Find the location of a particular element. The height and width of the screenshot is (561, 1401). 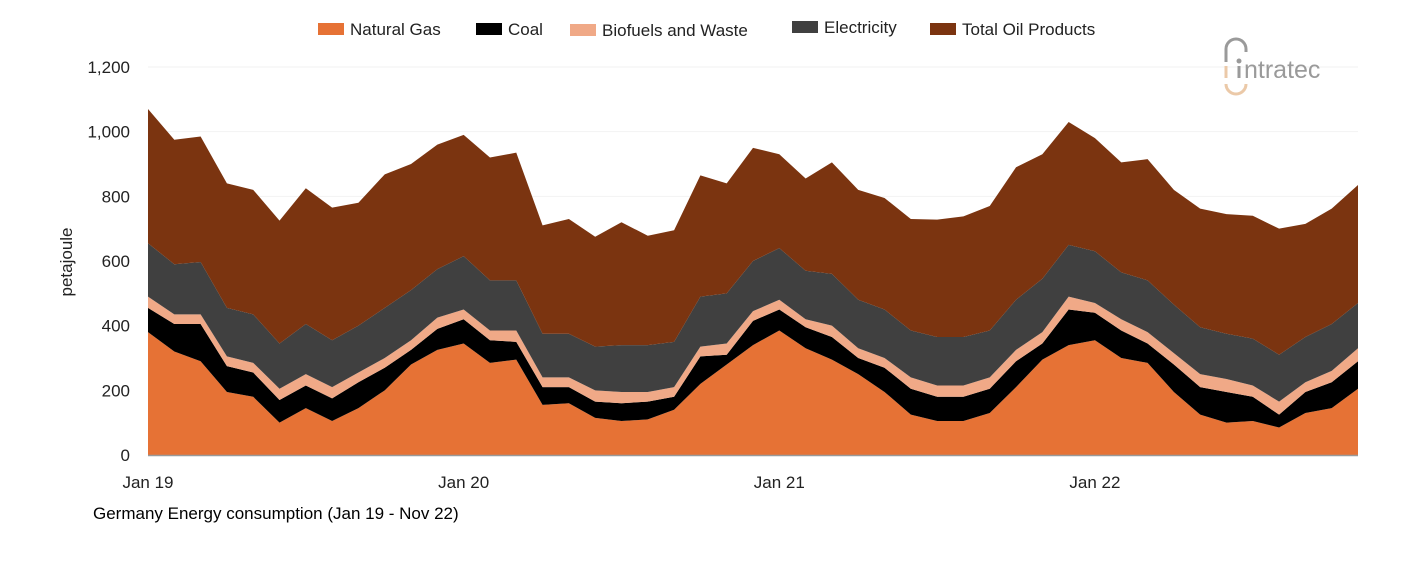

intratec-logo: ntratec is located at coordinates (1272, 66).